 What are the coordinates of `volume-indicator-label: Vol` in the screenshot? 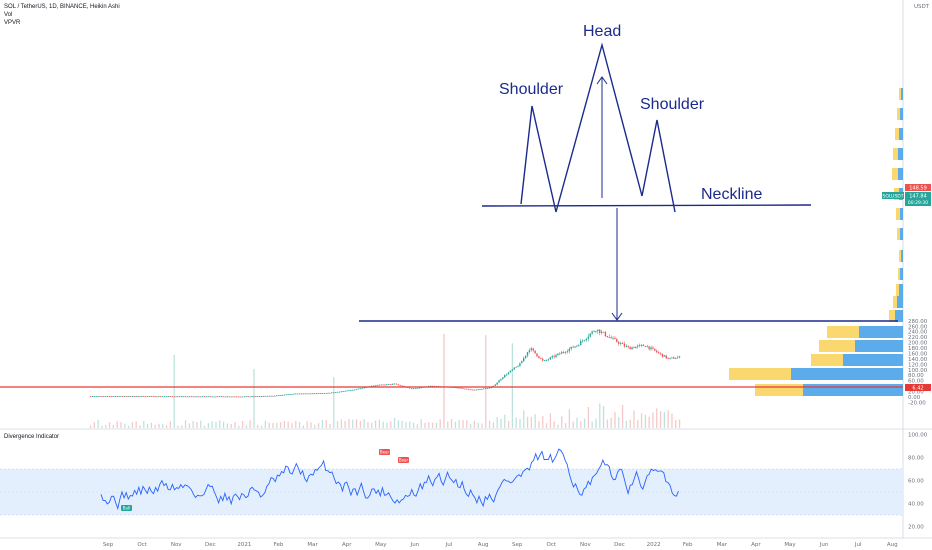 It's located at (8, 15).